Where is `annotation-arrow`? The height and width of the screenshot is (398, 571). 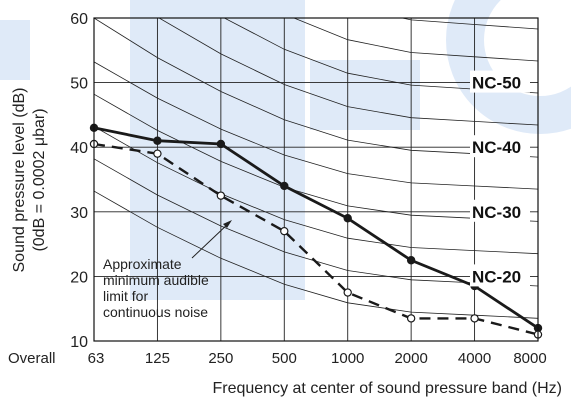
annotation-arrow is located at coordinates (211, 239).